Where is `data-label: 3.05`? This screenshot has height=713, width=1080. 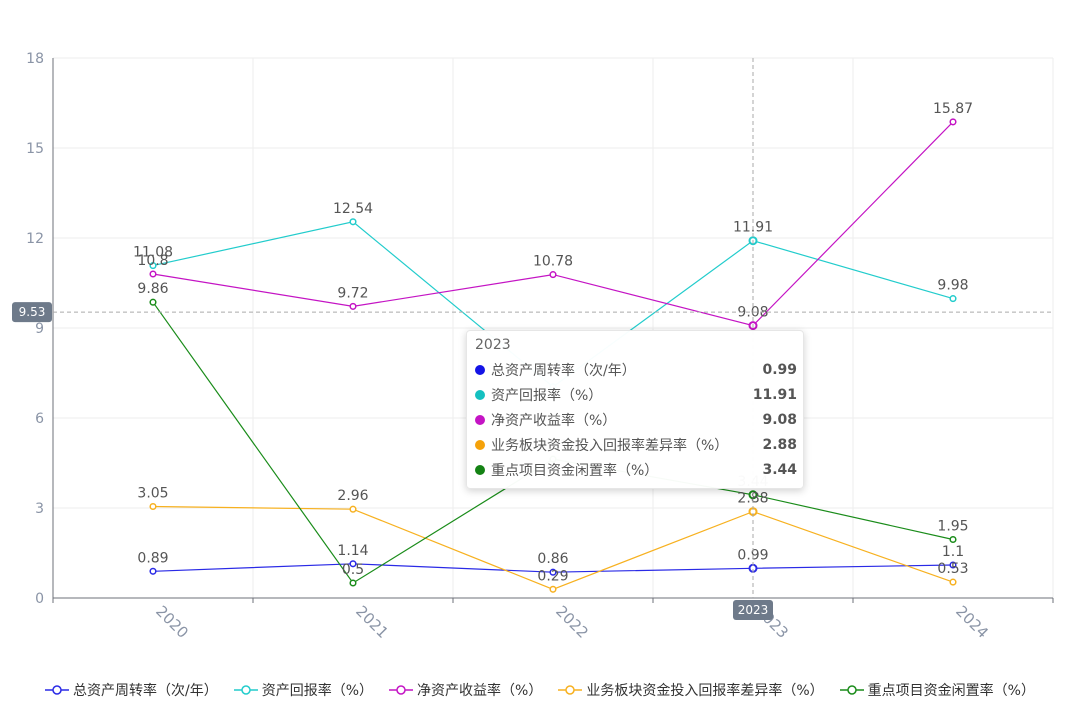
data-label: 3.05 is located at coordinates (152, 494).